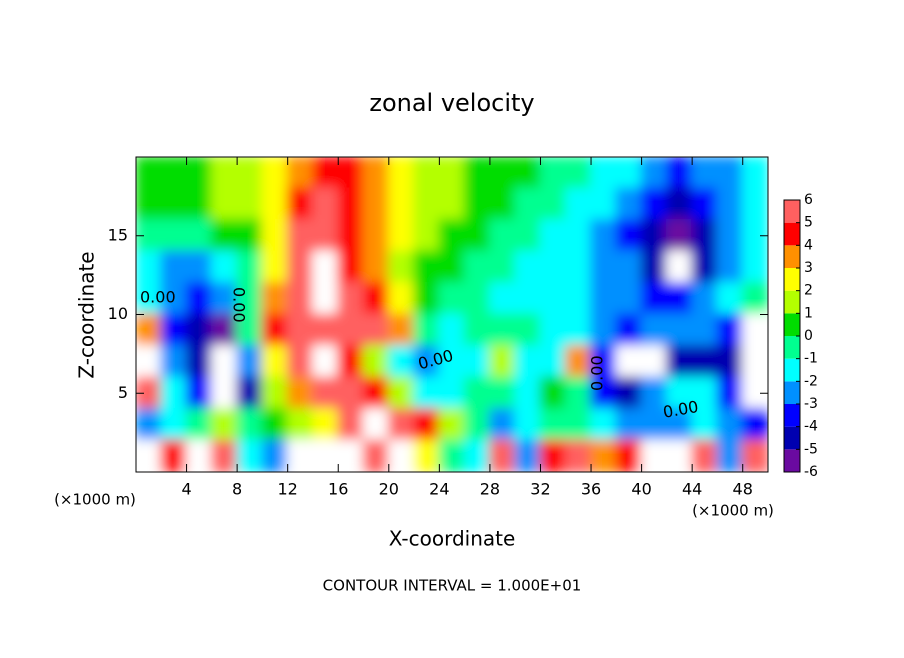 This screenshot has height=658, width=904. Describe the element at coordinates (118, 234) in the screenshot. I see `y-tick-label: 15` at that location.